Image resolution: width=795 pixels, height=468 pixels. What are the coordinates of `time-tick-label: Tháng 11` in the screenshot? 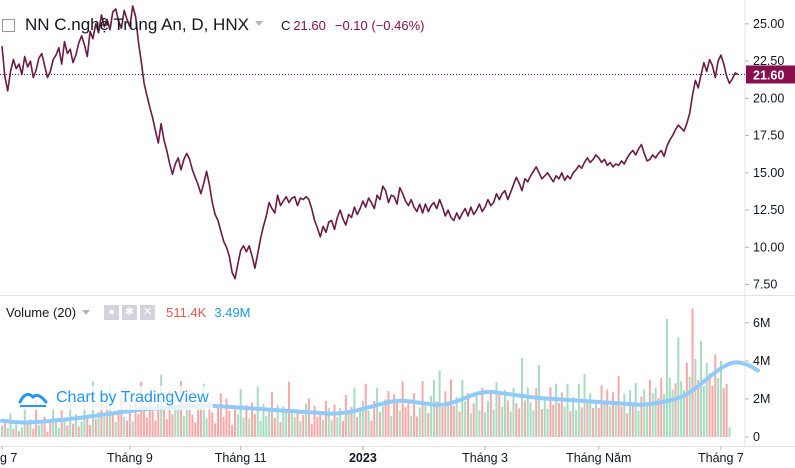 It's located at (241, 458).